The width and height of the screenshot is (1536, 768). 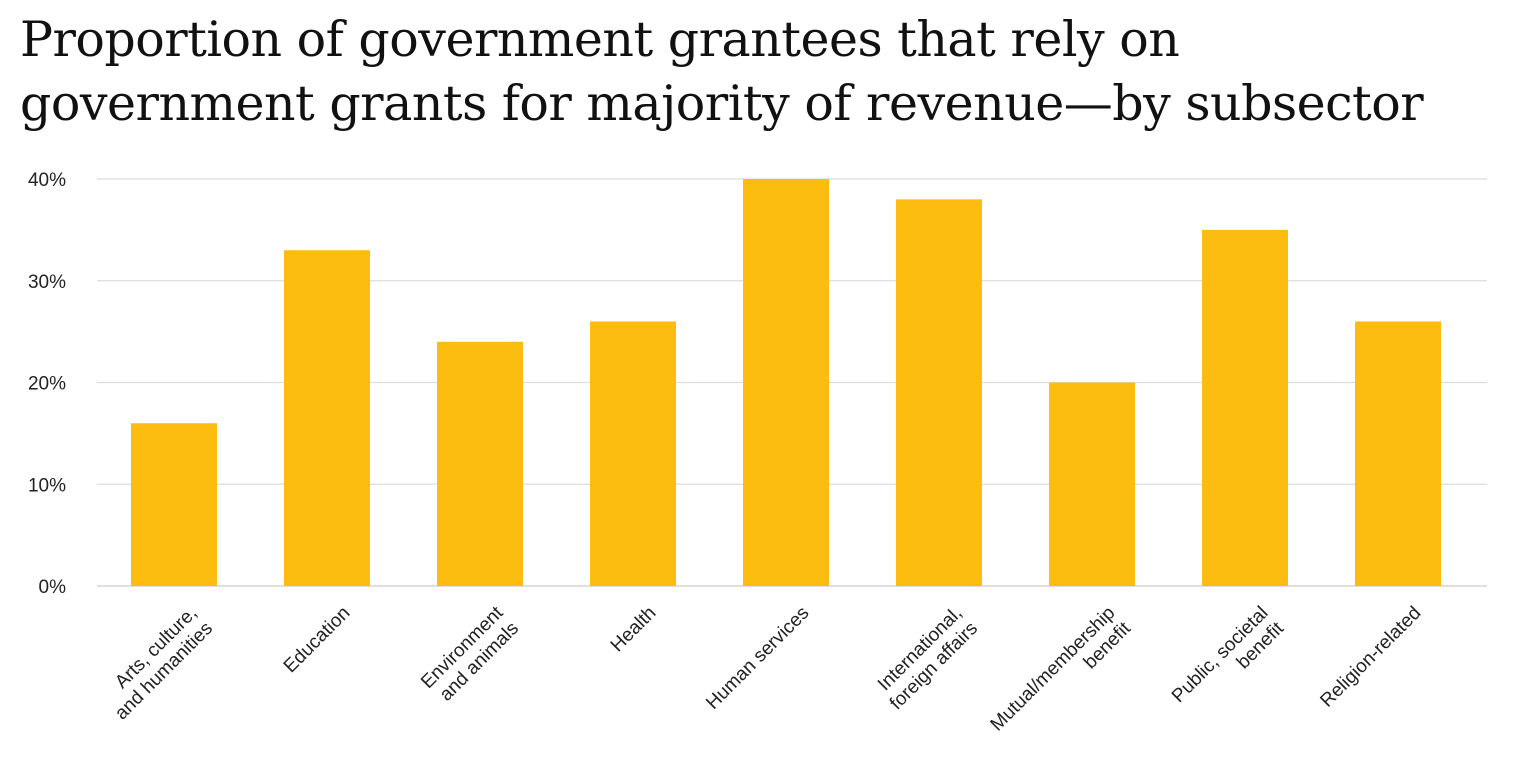 What do you see at coordinates (1228, 662) in the screenshot?
I see `x-category-label: Public, societalbenefit` at bounding box center [1228, 662].